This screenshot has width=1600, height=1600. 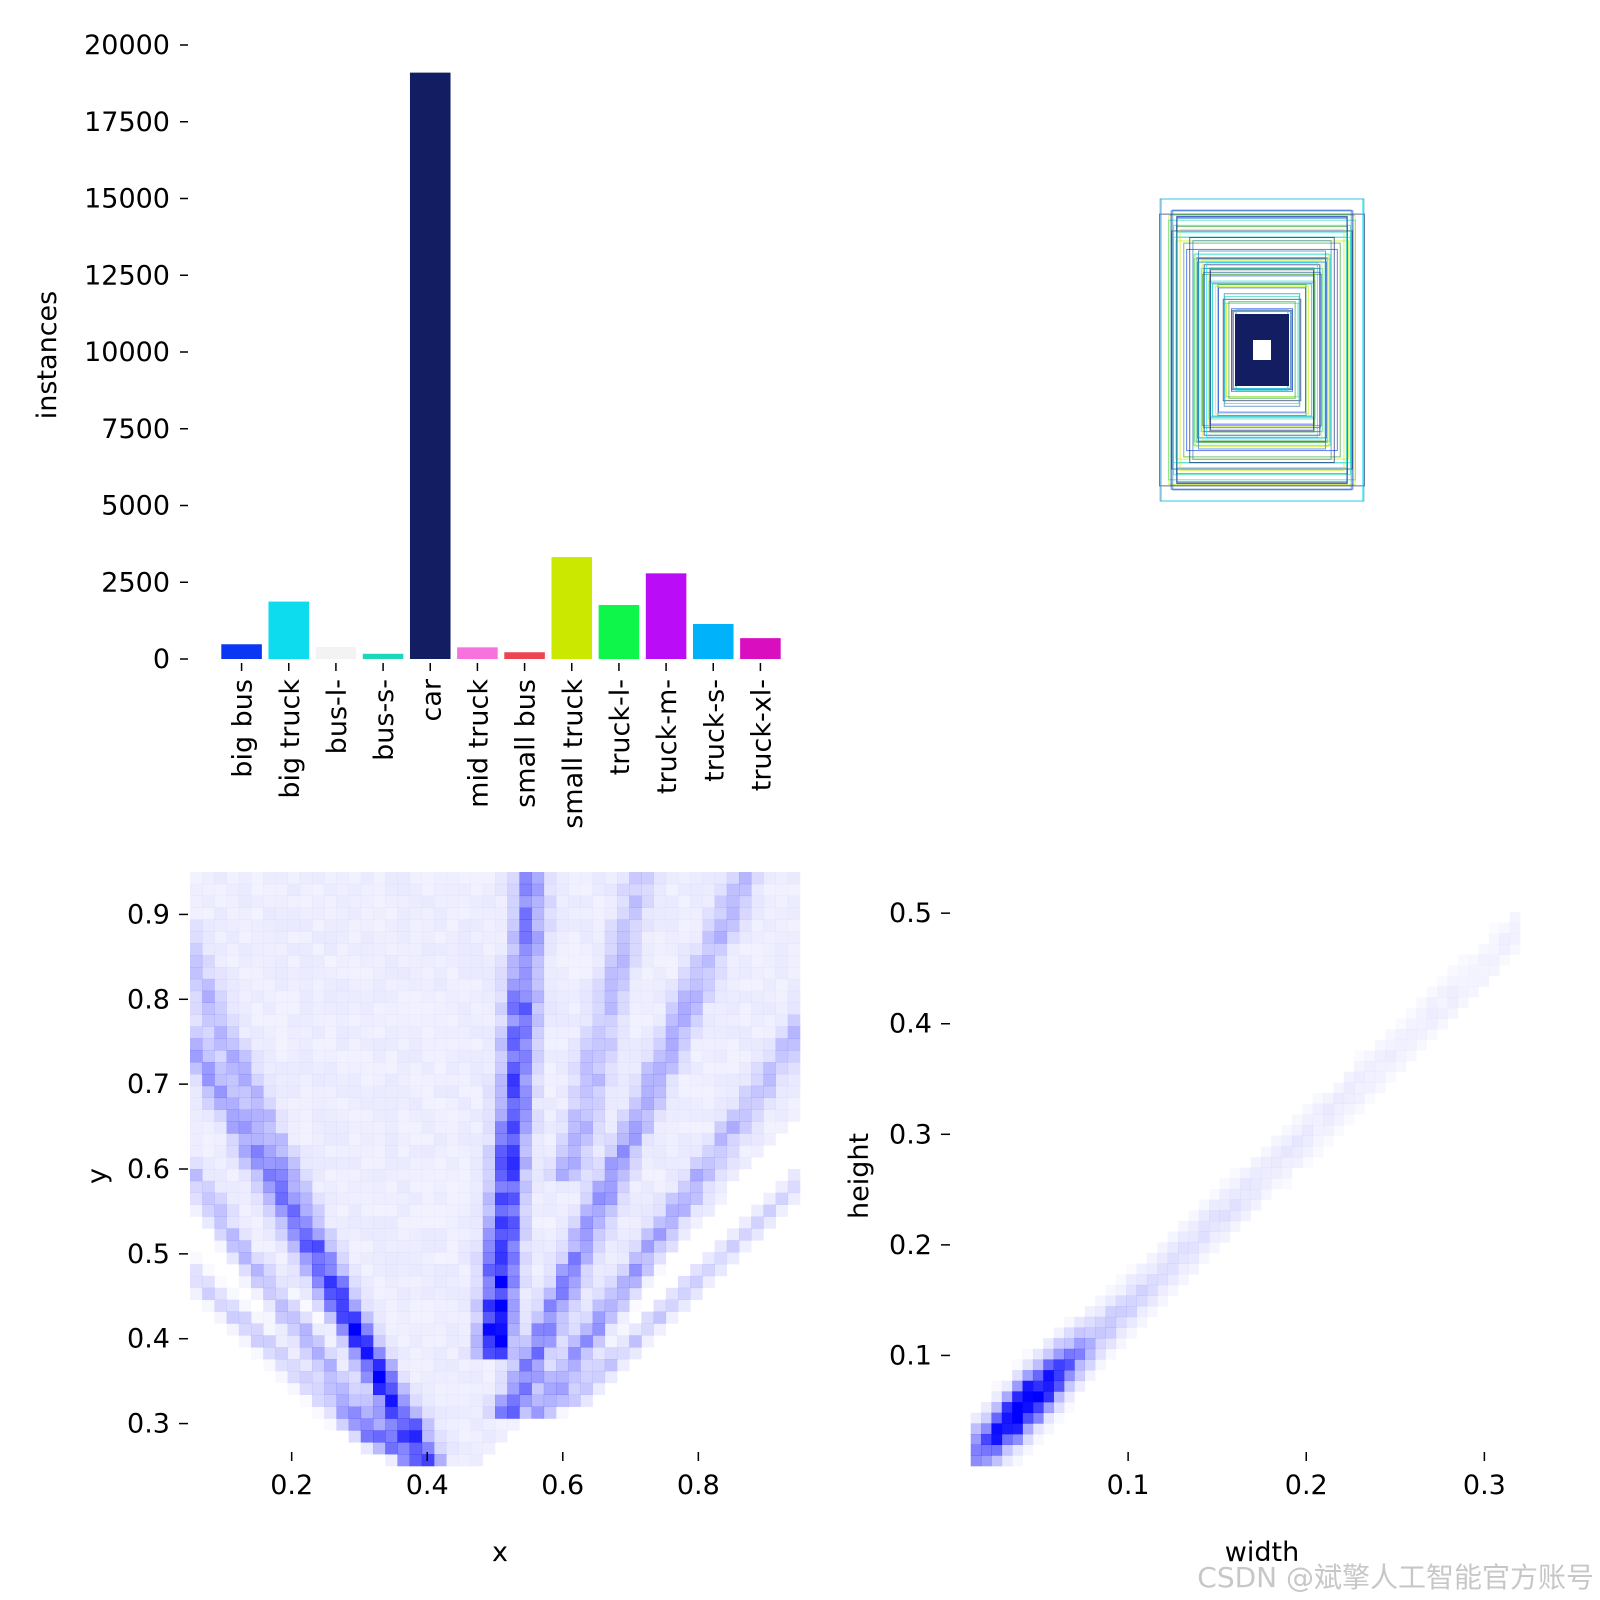 What do you see at coordinates (127, 352) in the screenshot?
I see `bar-y-tick-label: 10000` at bounding box center [127, 352].